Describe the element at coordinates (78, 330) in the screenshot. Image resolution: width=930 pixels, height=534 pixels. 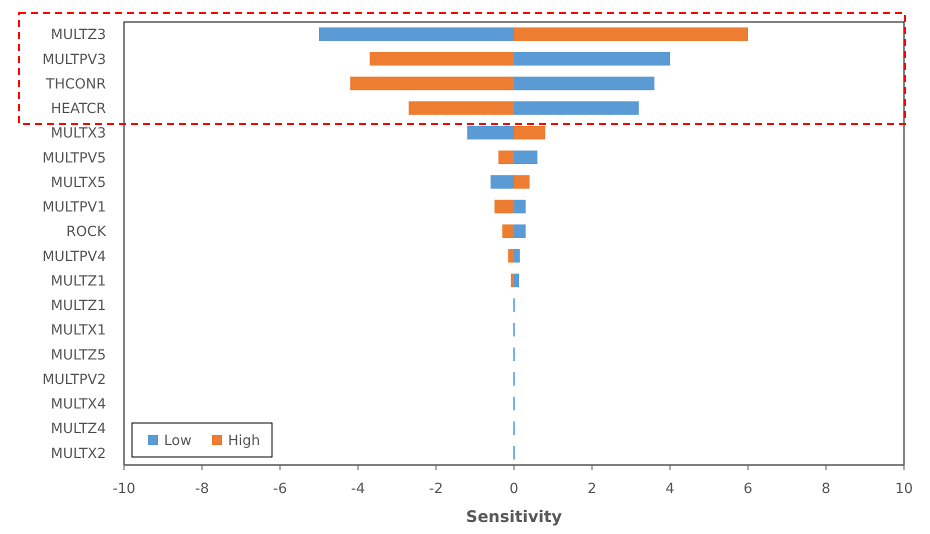
I see `y-tick-label: MULTX1` at that location.